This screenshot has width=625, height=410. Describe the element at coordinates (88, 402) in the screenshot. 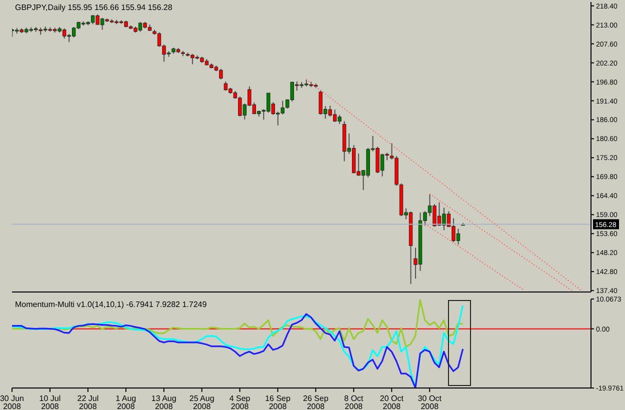

I see `x-tick-label: 22 Jul 2008` at that location.